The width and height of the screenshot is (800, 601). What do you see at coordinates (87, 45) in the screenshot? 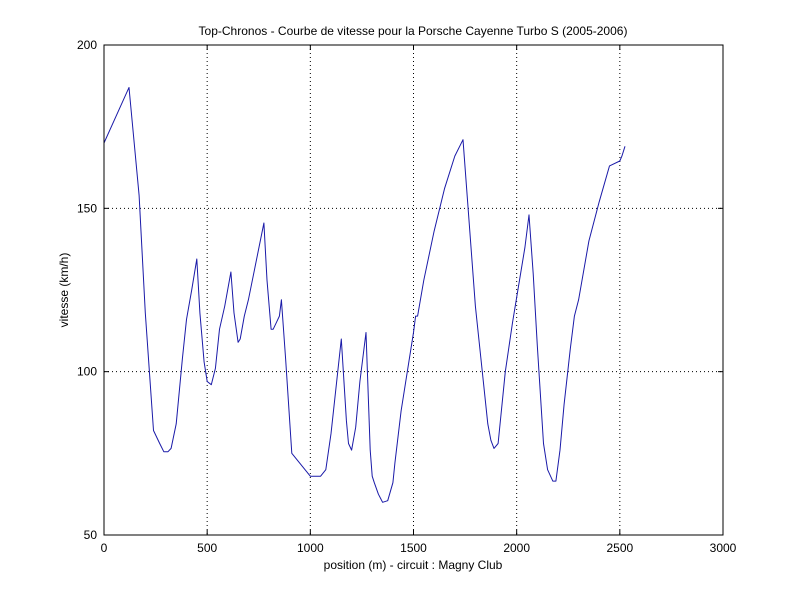
I see `y-tick-label: 200` at bounding box center [87, 45].